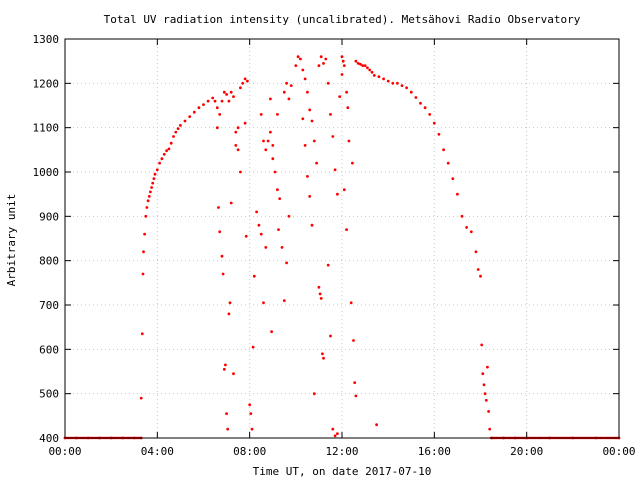 The width and height of the screenshot is (640, 484). I want to click on y-axis-label: Arbitrary unit, so click(11, 240).